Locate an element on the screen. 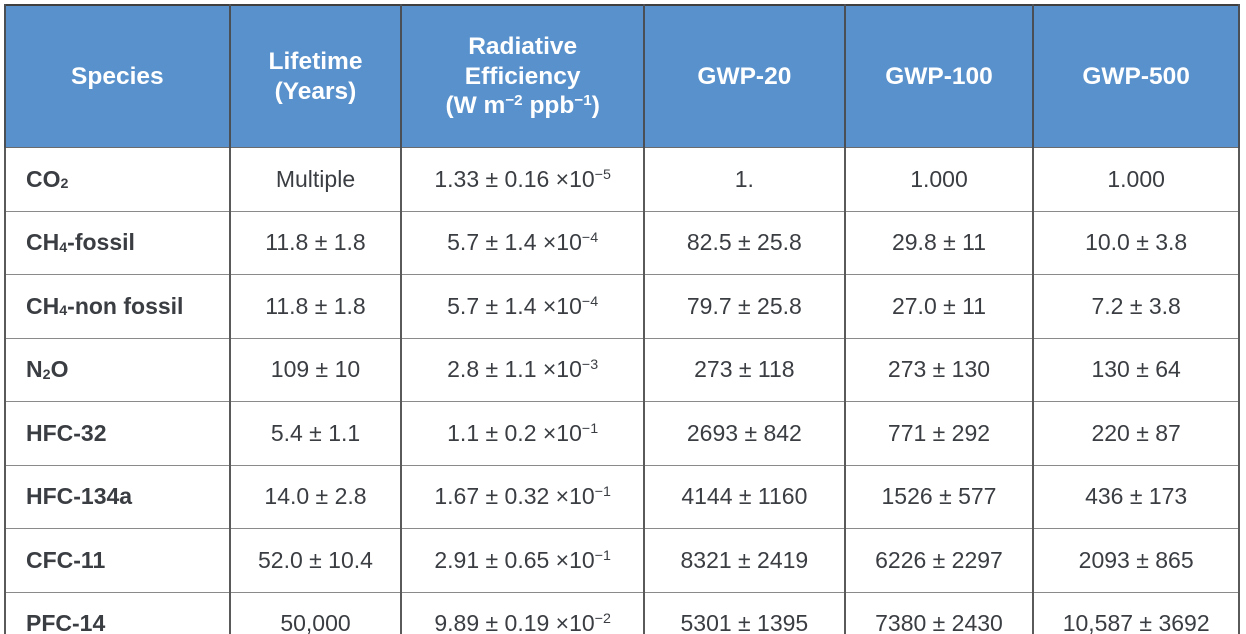 This screenshot has height=634, width=1246. cell-gwp20: 79.7 ± 25.8 is located at coordinates (744, 306).